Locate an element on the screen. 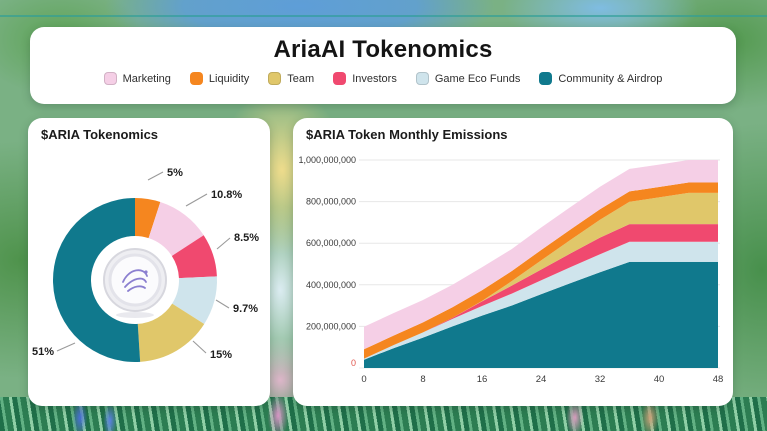  x-tick-label: 40 is located at coordinates (659, 379).